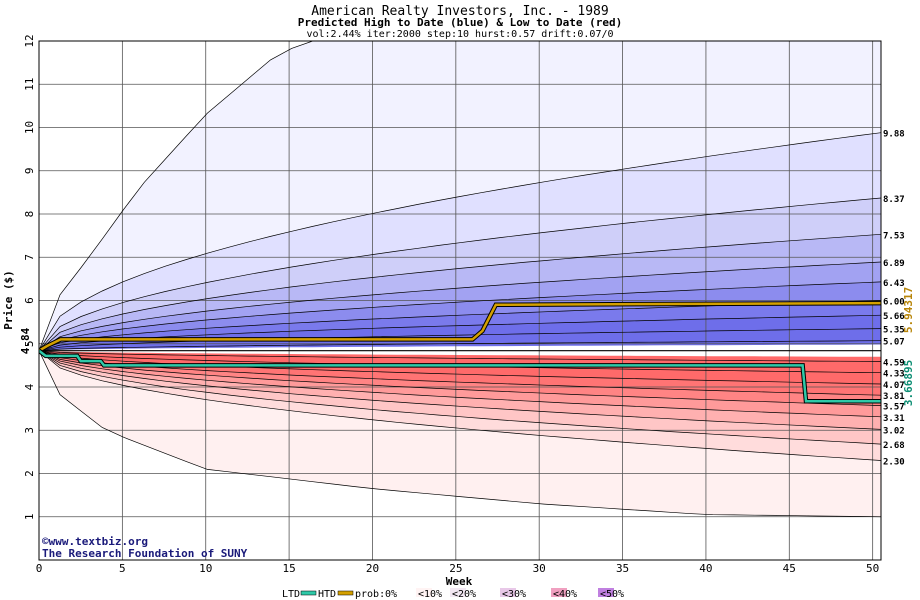 The height and width of the screenshot is (600, 920). What do you see at coordinates (39, 568) in the screenshot?
I see `x-tick-label: 0` at bounding box center [39, 568].